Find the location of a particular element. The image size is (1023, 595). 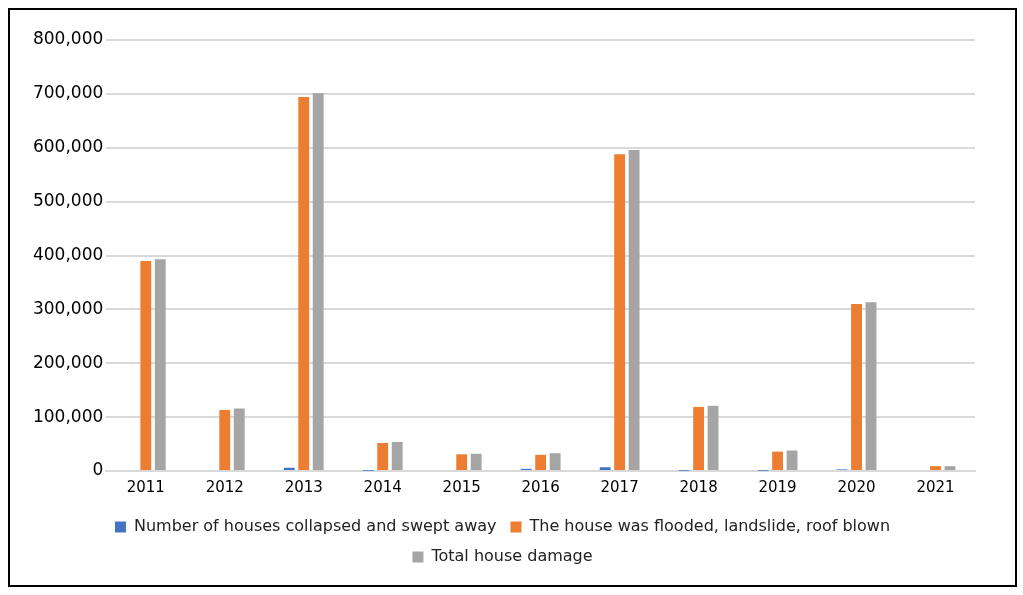

legend-label: The house was flooded, landslide, roof blown is located at coordinates (709, 526).